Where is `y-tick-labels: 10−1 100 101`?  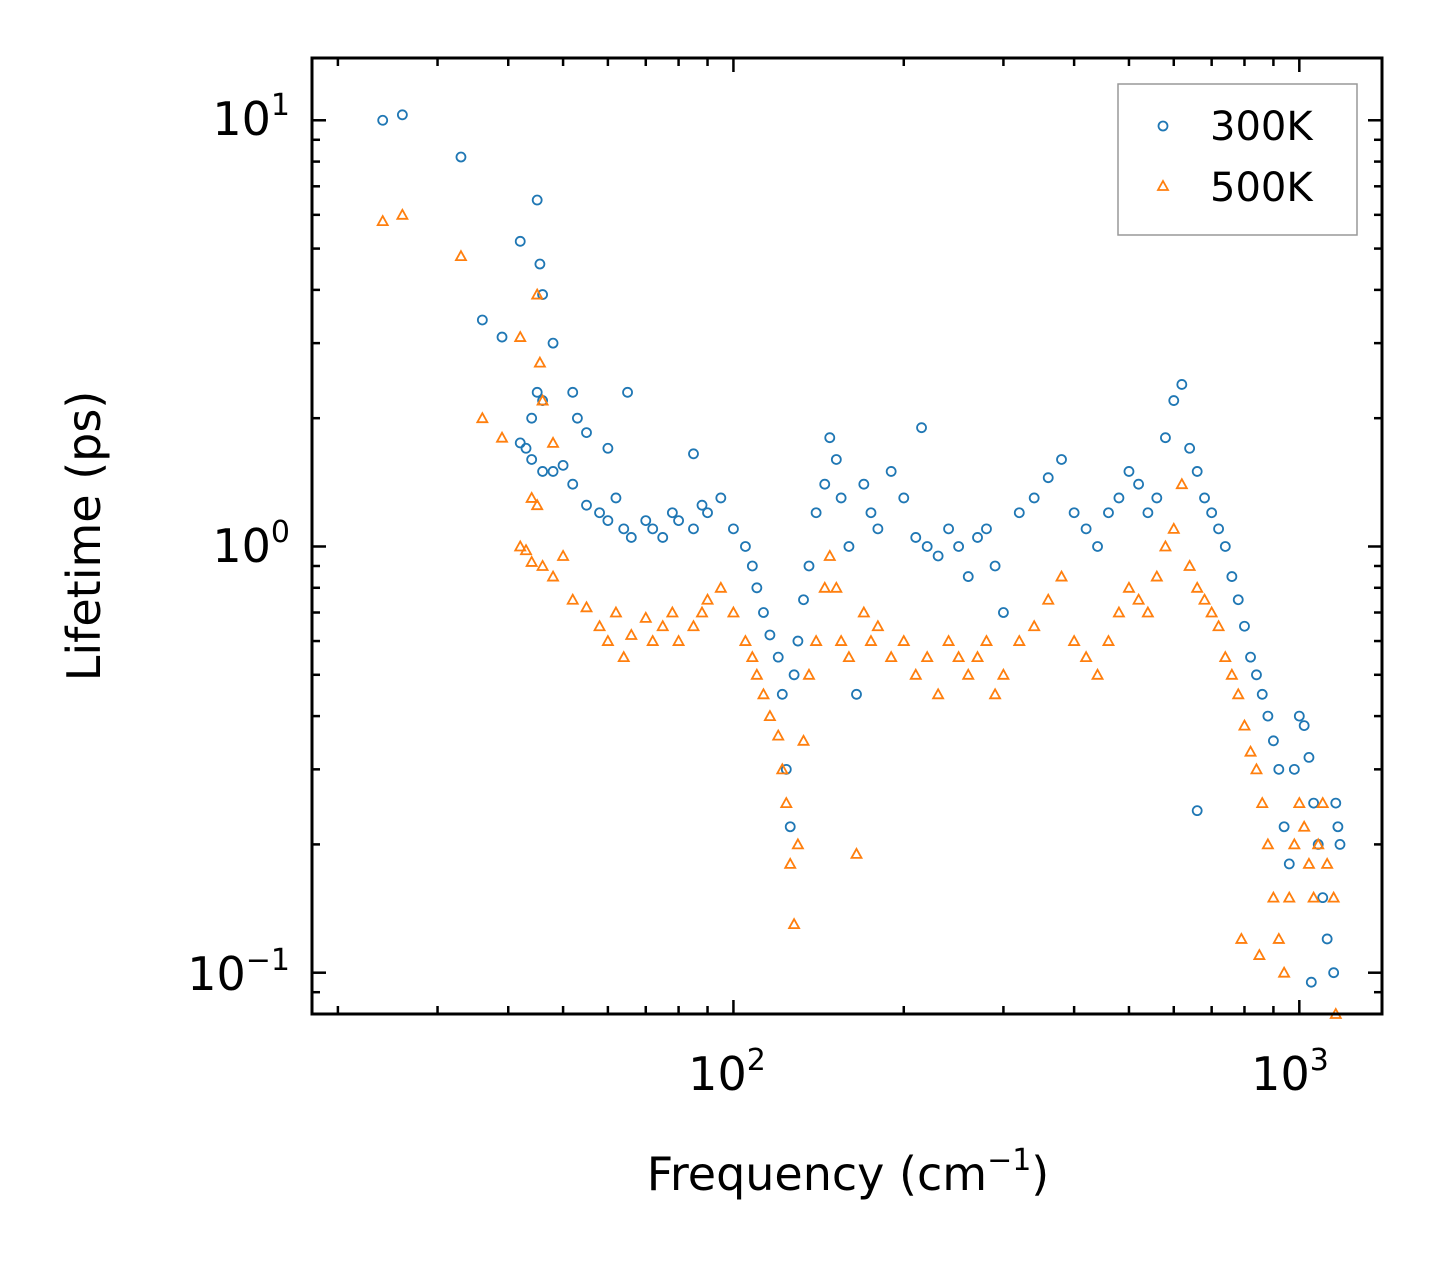
y-tick-labels: 10−1 100 101 is located at coordinates (238, 544).